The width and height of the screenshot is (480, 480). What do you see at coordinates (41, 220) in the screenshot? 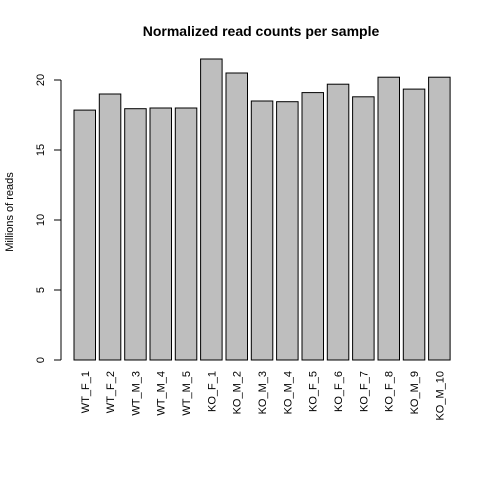
I see `y-tick-label: 10` at bounding box center [41, 220].